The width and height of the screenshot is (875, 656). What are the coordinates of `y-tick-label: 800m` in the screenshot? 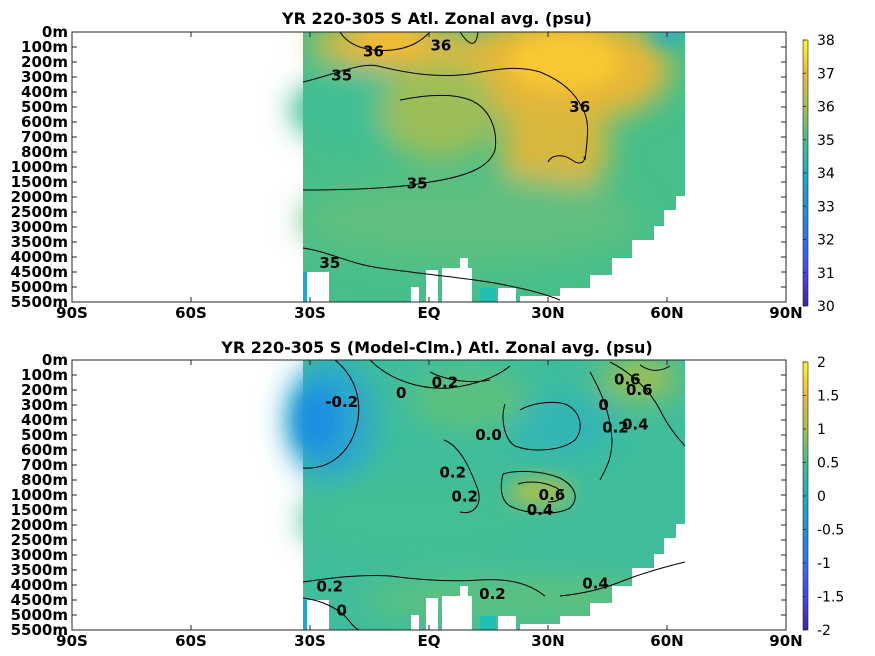 It's located at (44, 152).